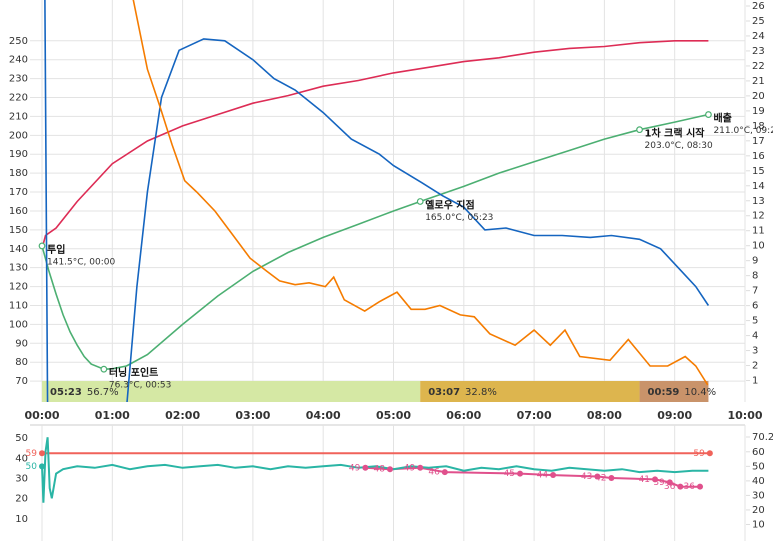  What do you see at coordinates (481, 392) in the screenshot?
I see `phase-percent: 32.8%` at bounding box center [481, 392].